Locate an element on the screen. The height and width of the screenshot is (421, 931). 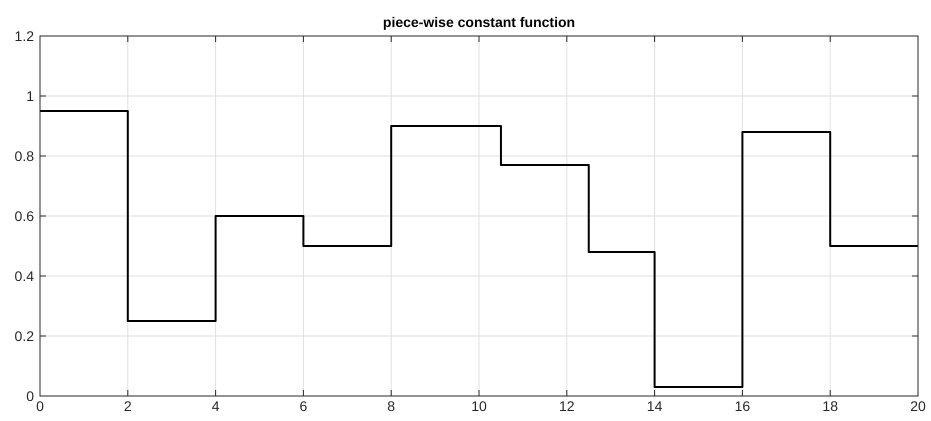
y-tick-label: 1.2 is located at coordinates (24, 36).